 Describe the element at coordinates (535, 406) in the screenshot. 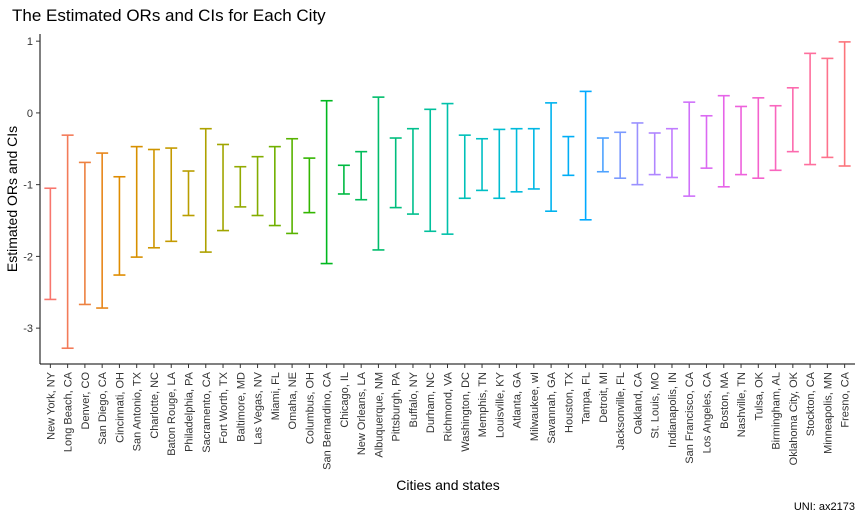

I see `x-tick-label: Milwaukee, wI` at that location.